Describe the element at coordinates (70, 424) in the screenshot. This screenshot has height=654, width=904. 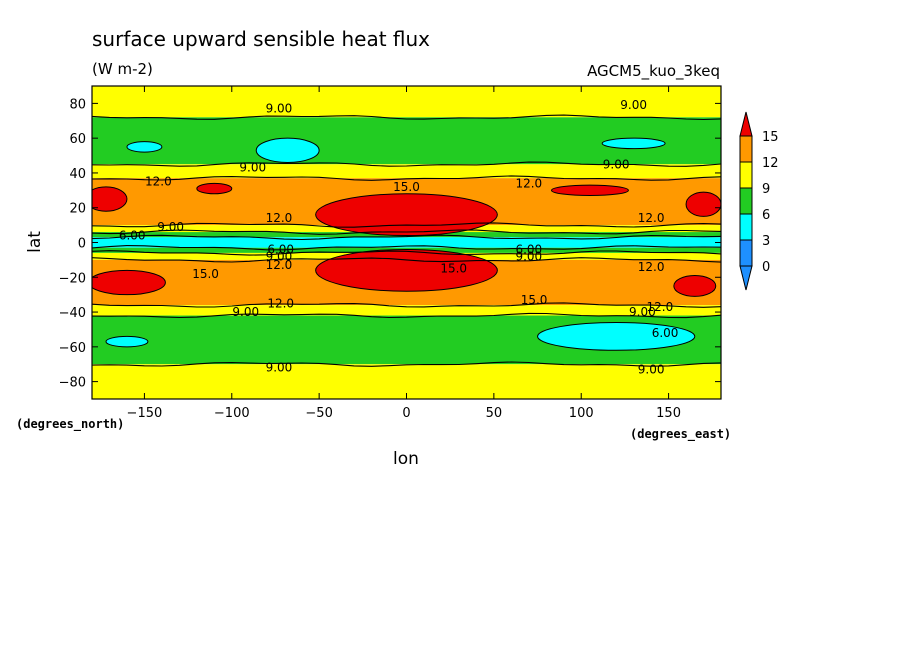
I see `y-units-label: (degrees_north)` at that location.